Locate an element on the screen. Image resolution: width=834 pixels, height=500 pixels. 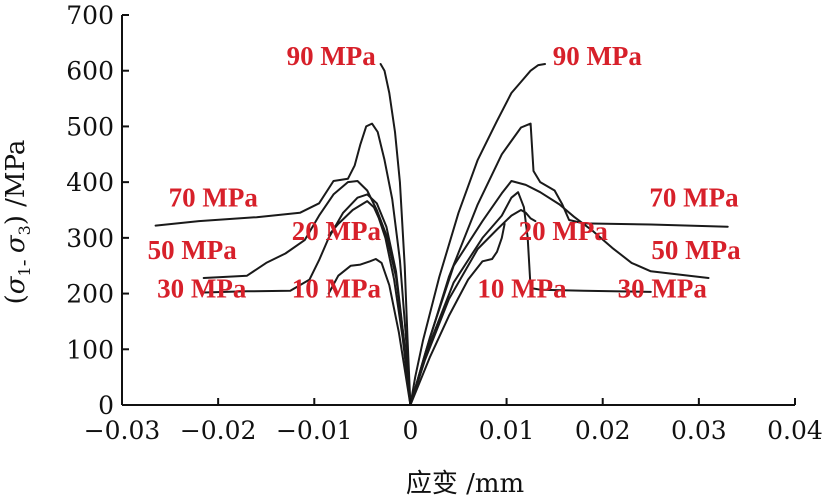
y-axis-title-open: ( is located at coordinates (16, 299).